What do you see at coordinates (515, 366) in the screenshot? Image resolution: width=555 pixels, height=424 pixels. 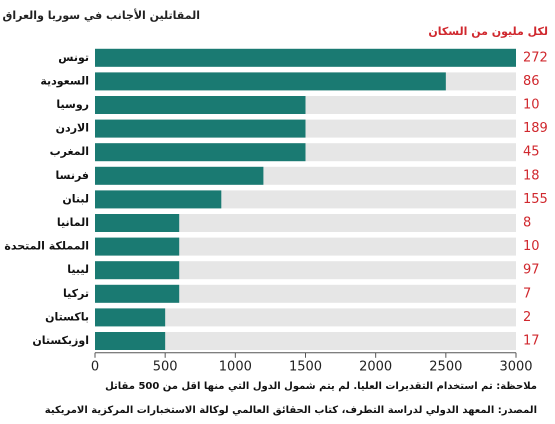 I see `x-tick-label: 3000` at bounding box center [515, 366].